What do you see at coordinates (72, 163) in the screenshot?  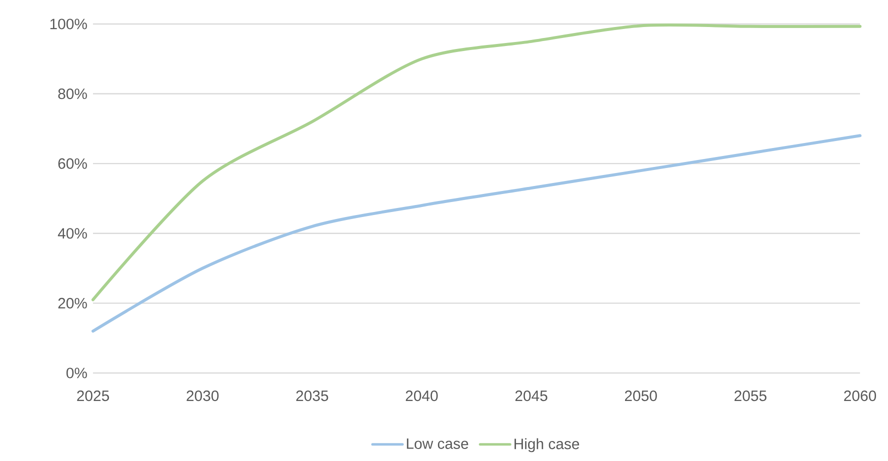 I see `y-tick-label: 60%` at bounding box center [72, 163].